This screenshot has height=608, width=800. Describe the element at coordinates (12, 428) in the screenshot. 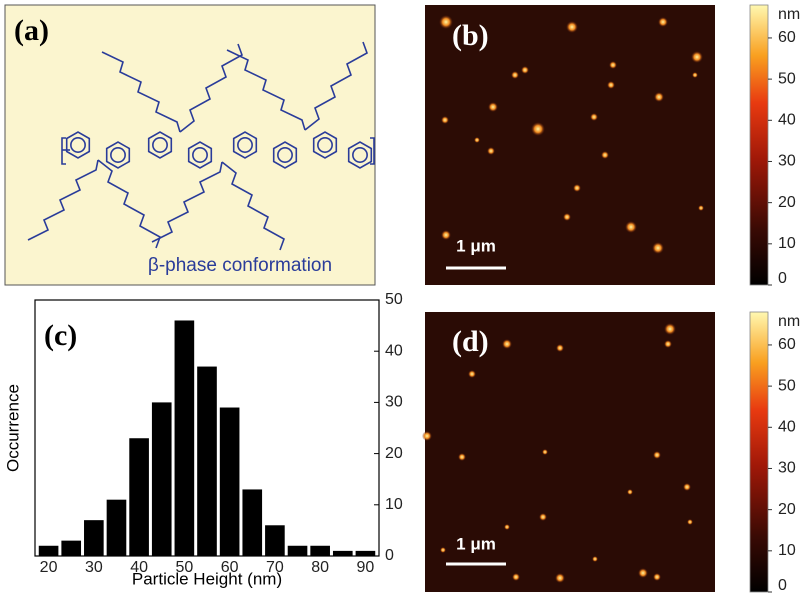

I see `y-axis-label: Occurrence` at that location.